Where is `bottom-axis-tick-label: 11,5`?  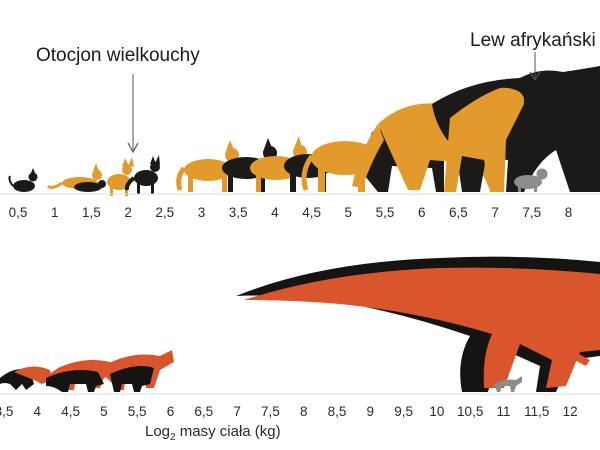 bottom-axis-tick-label: 11,5 is located at coordinates (536, 411).